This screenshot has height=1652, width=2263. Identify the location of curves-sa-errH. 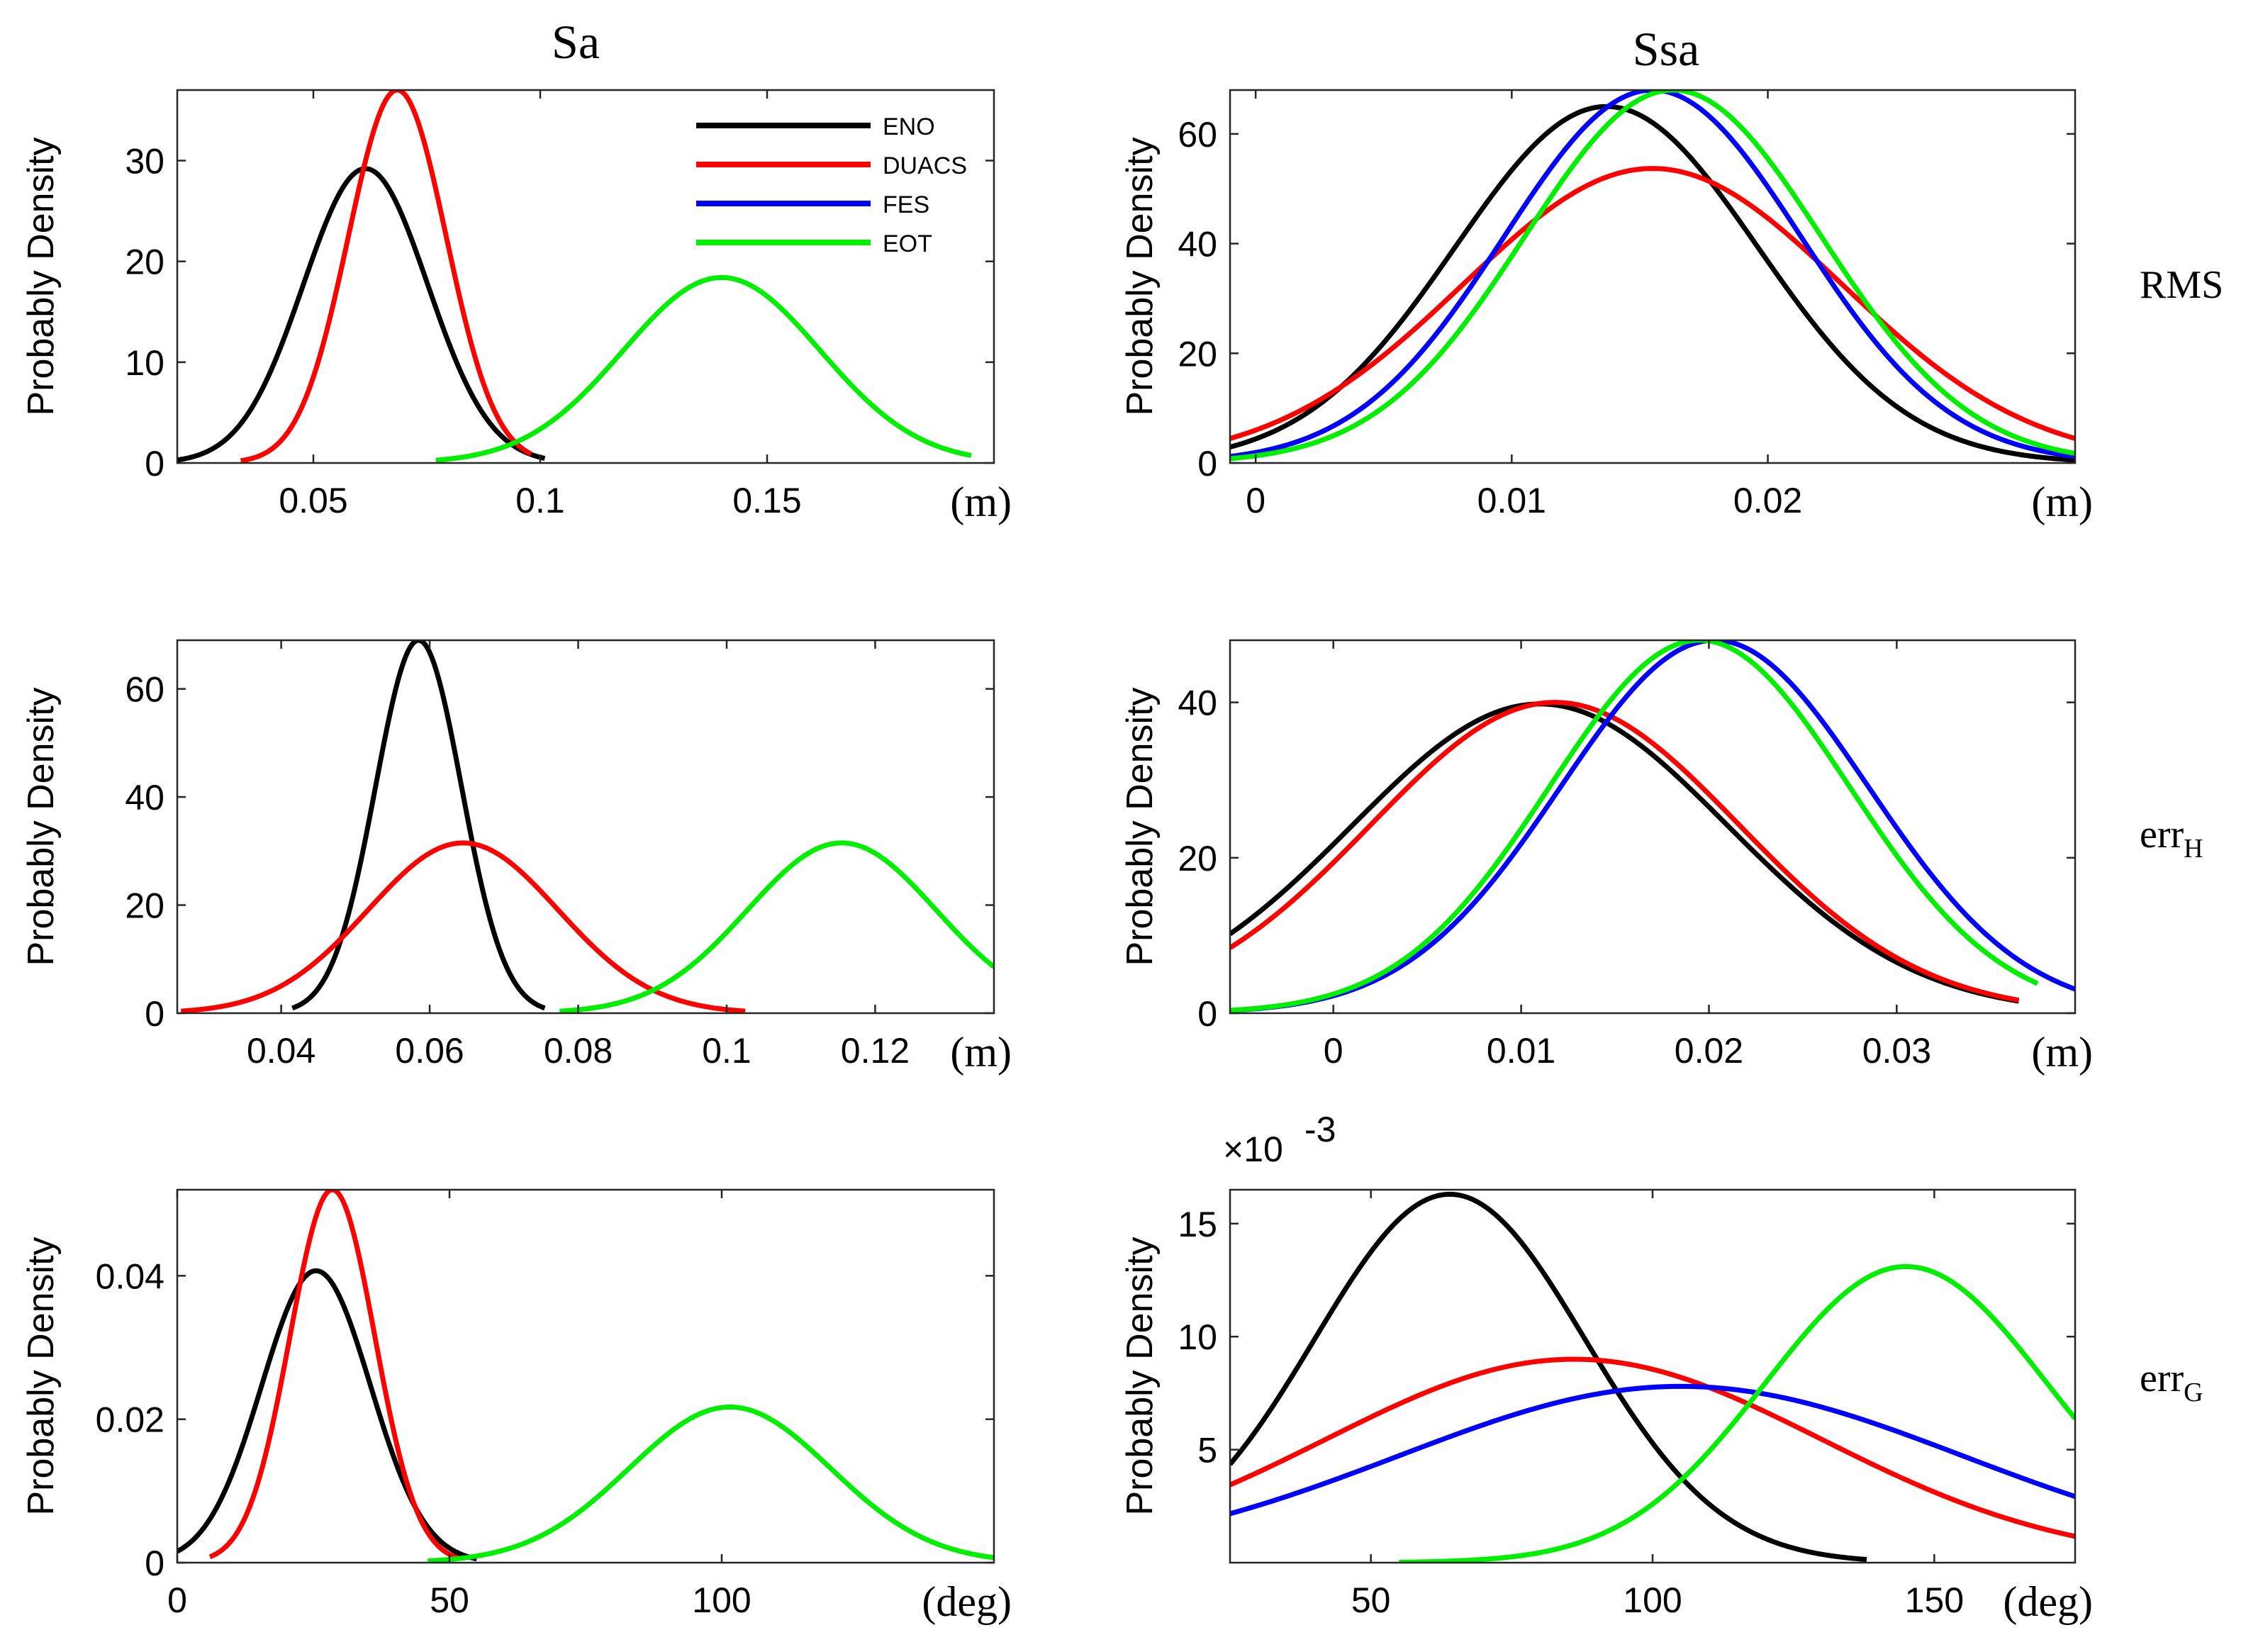
(588, 827).